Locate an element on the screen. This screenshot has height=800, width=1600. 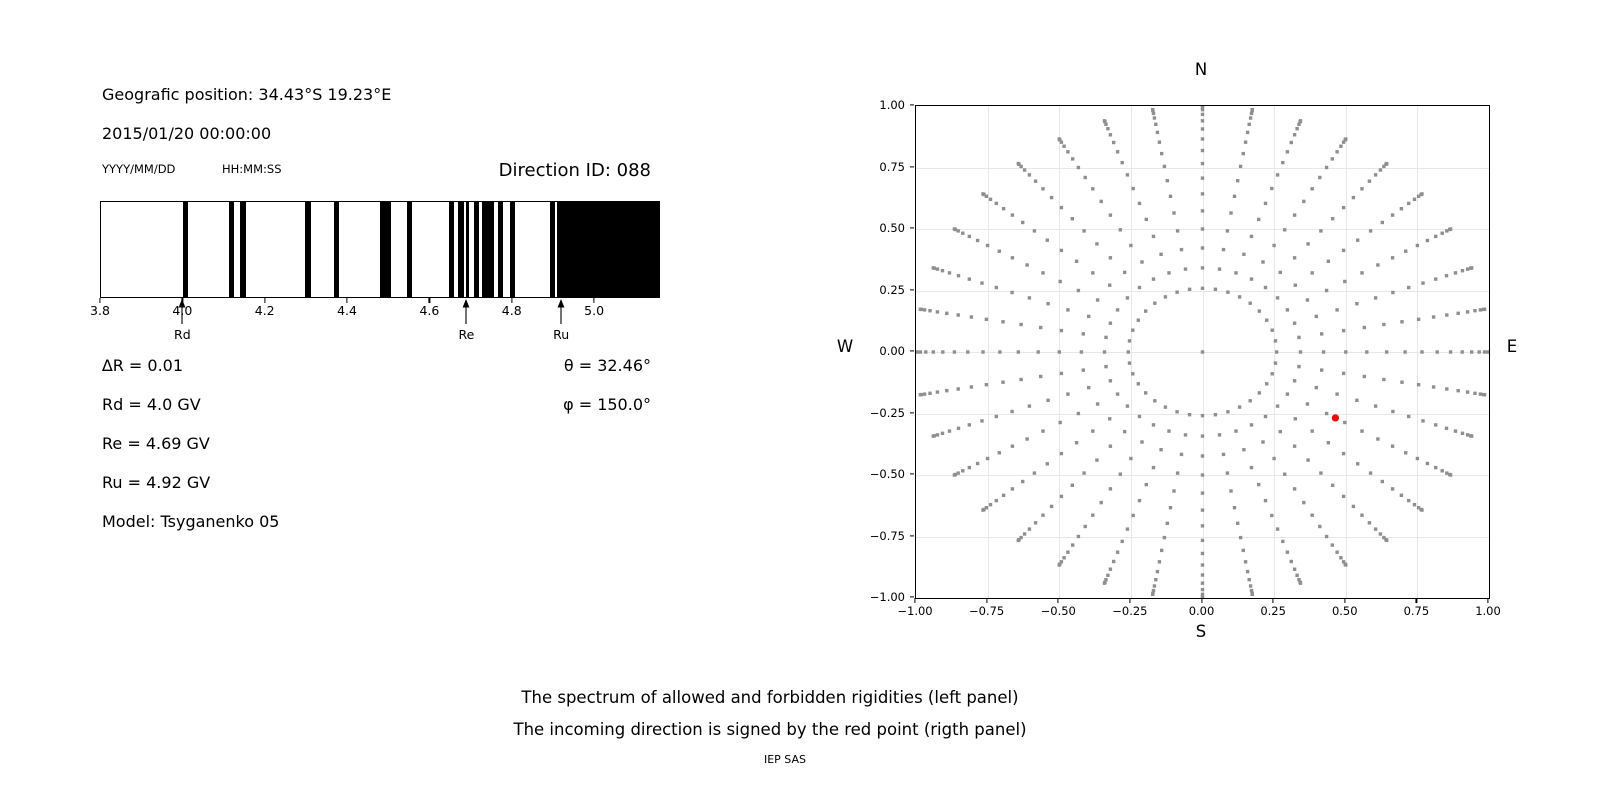
x-axis-tick-label: −0.25 is located at coordinates (1130, 611).